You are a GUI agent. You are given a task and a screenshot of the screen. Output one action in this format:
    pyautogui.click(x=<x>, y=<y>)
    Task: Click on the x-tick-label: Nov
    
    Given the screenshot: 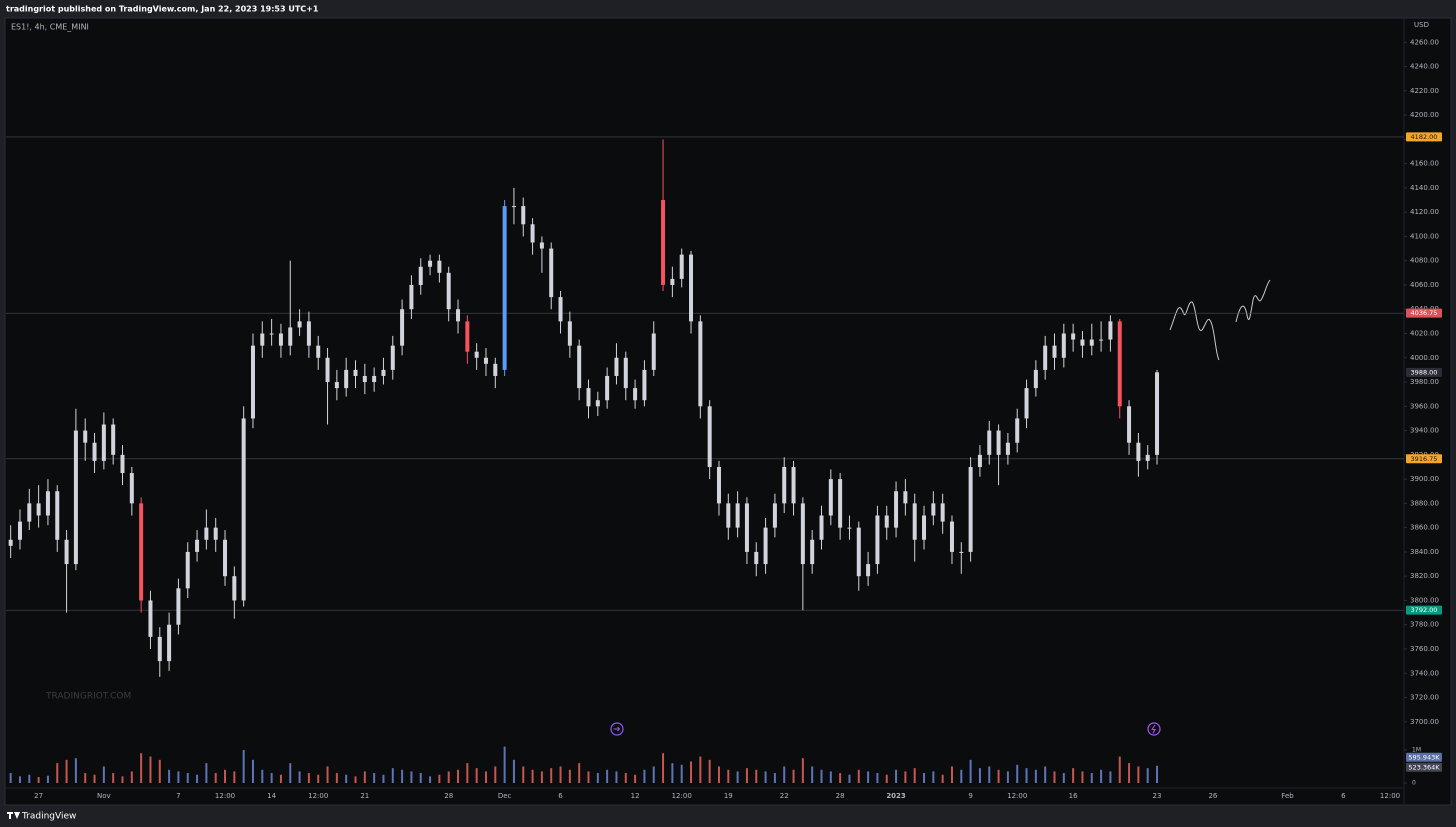 What is the action you would take?
    pyautogui.click(x=104, y=796)
    